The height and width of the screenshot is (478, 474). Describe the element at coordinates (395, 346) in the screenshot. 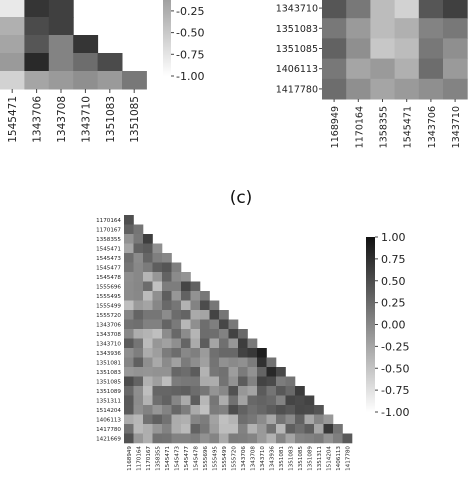

I see `panel-c-colorbar-tick-label: -0.25` at that location.